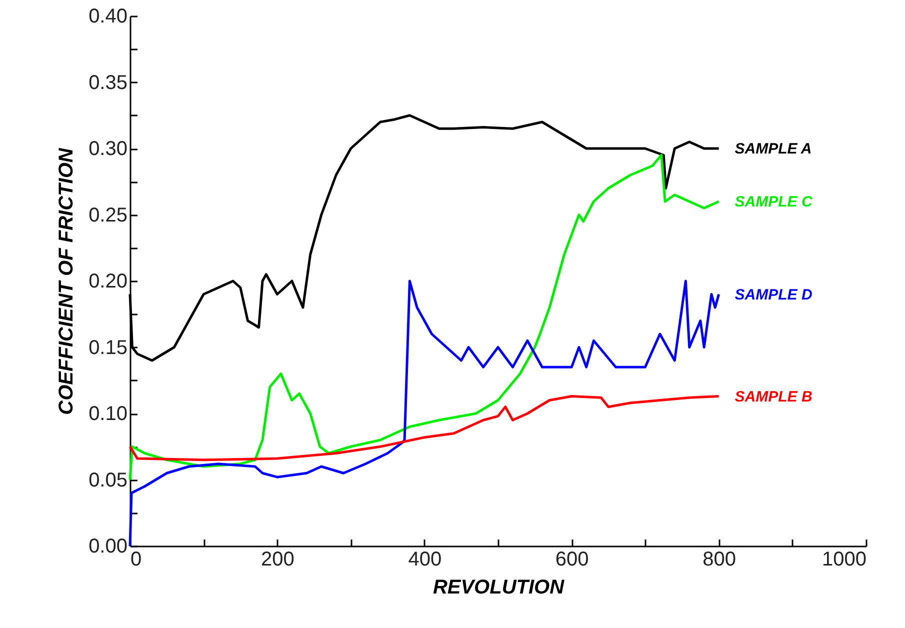 The image size is (905, 628). Describe the element at coordinates (108, 480) in the screenshot. I see `y-tick-label: 0.05` at that location.